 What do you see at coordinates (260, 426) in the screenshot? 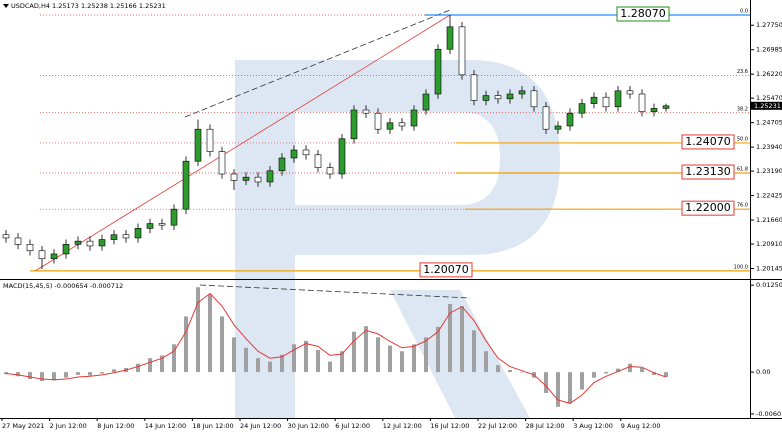
I see `x-tick-label: 24 Jun 12:00` at bounding box center [260, 426].